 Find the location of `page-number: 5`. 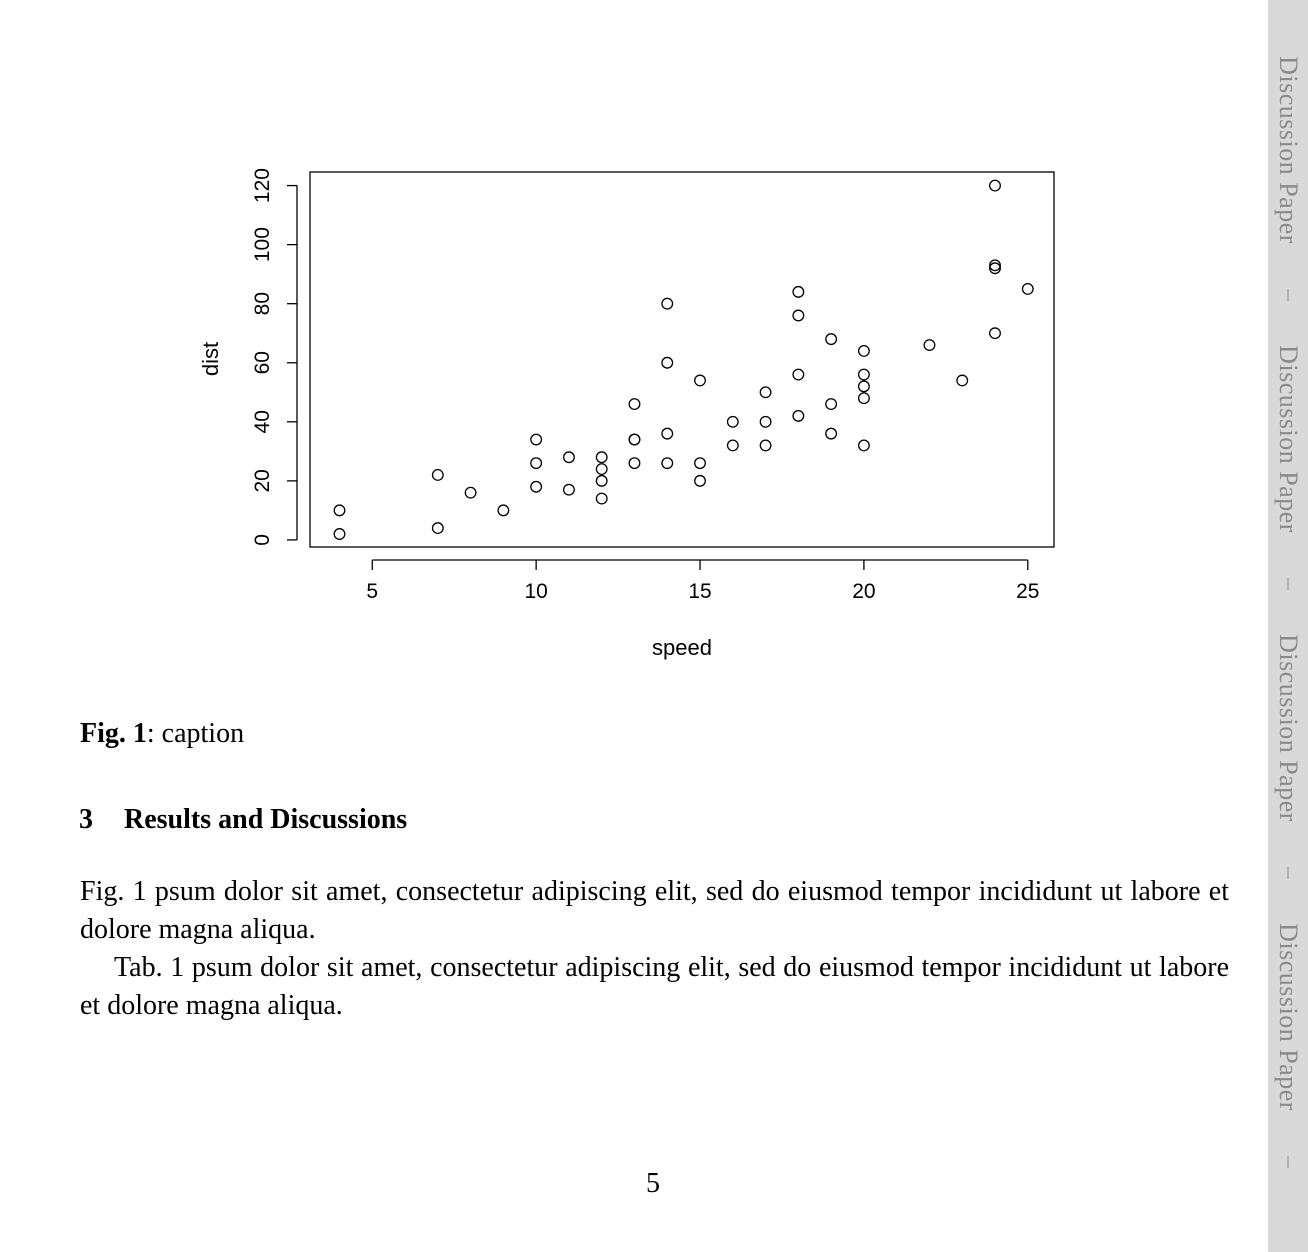

page-number: 5 is located at coordinates (653, 1183).